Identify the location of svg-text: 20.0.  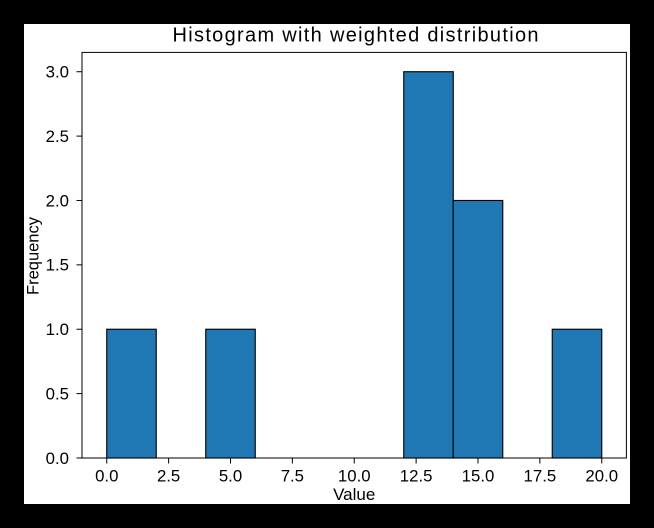
(601, 475).